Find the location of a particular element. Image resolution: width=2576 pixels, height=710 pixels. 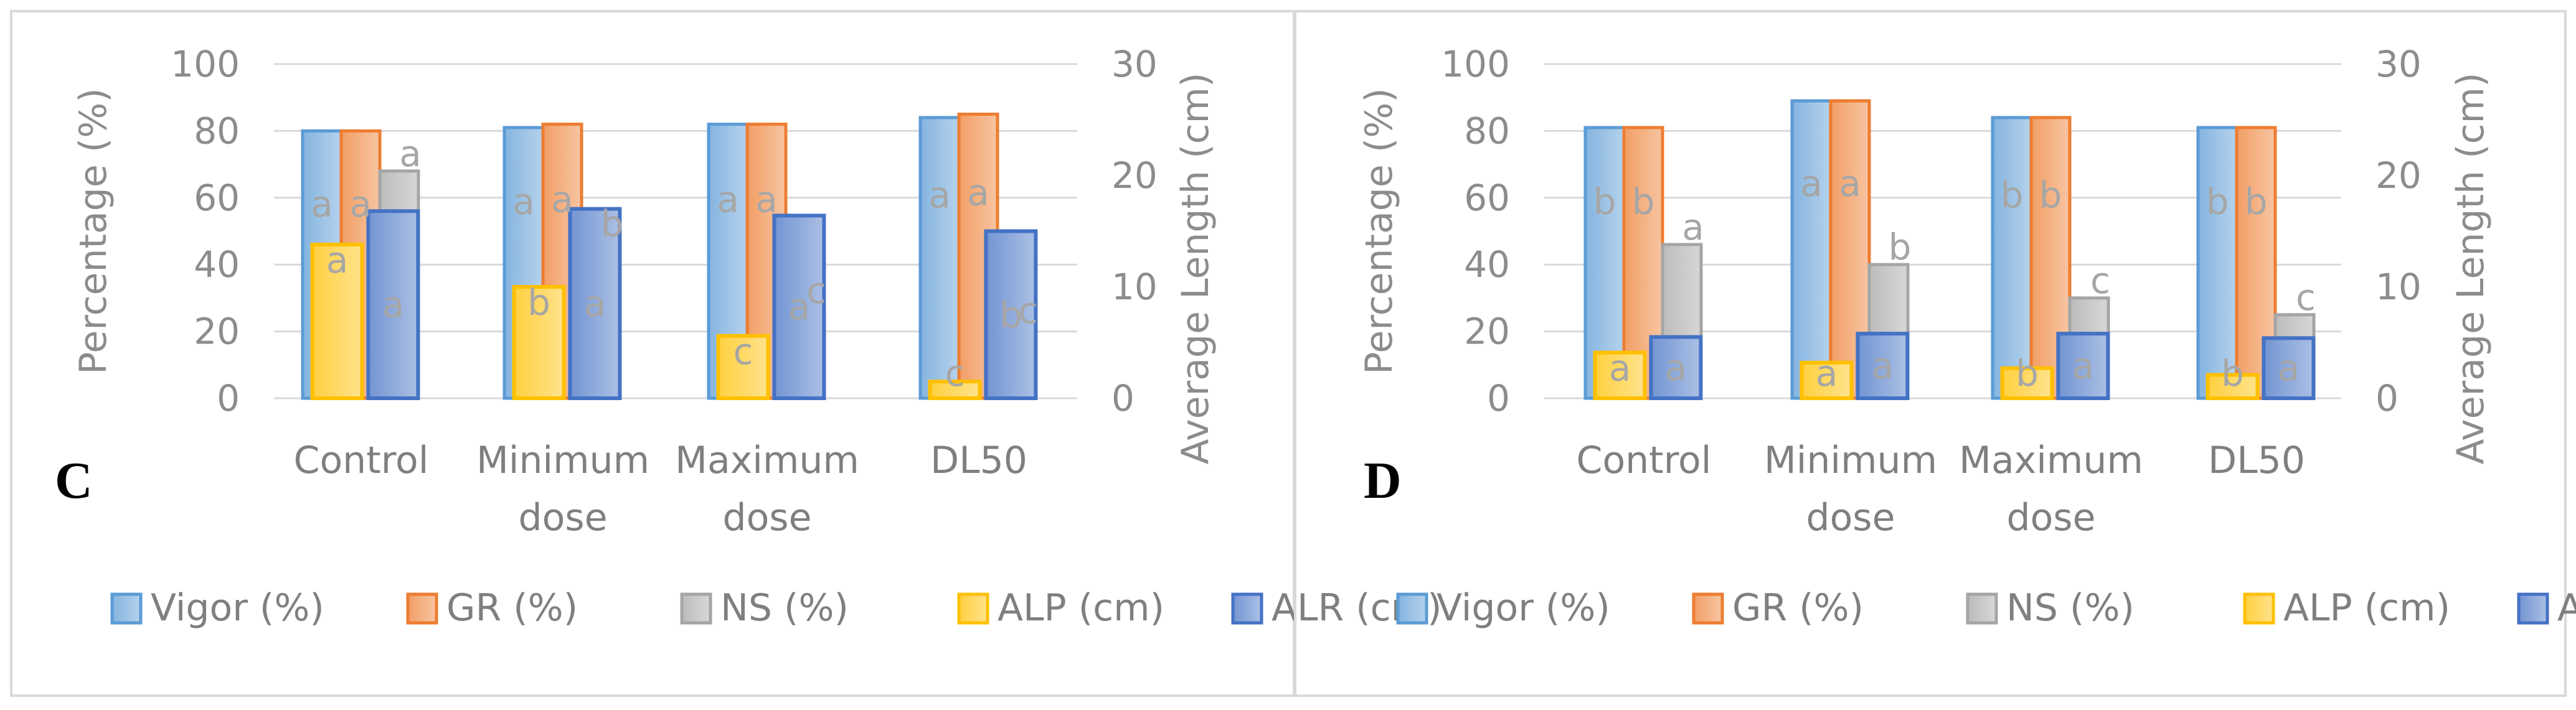

y2-tick-label: 30 is located at coordinates (1134, 64).